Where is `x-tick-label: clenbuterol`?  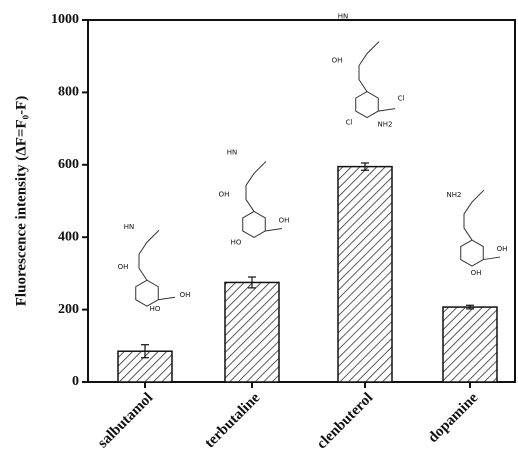 x-tick-label: clenbuterol is located at coordinates (345, 421).